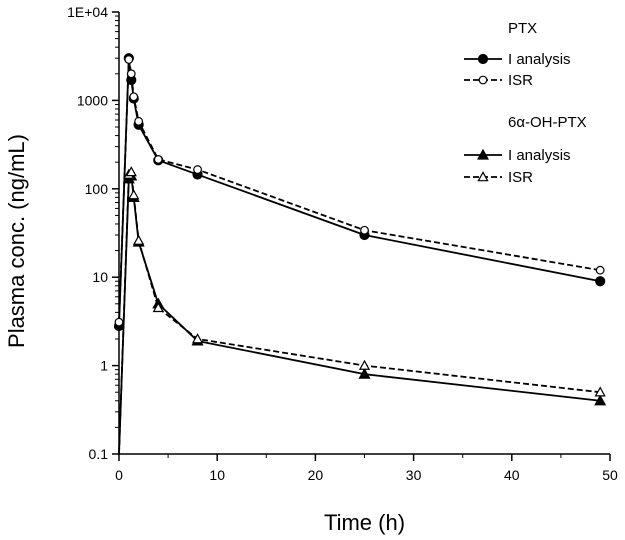  I want to click on y-tick-label: 10, so click(100, 277).